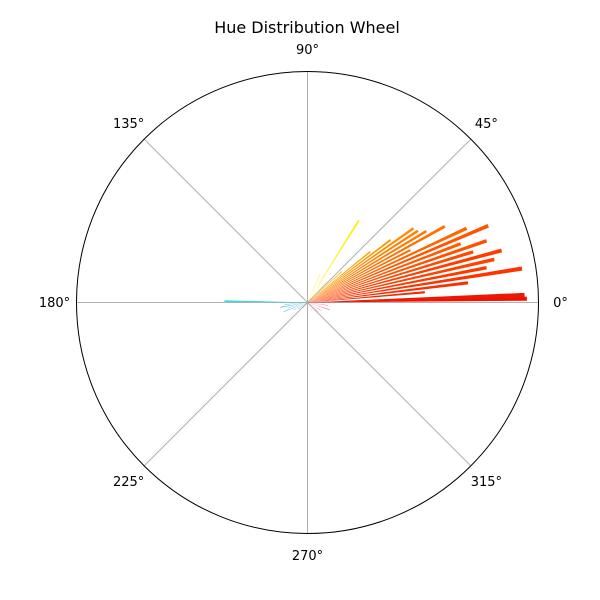 The image size is (600, 600). Describe the element at coordinates (307, 27) in the screenshot. I see `chart-title: Hue Distribution Wheel` at that location.